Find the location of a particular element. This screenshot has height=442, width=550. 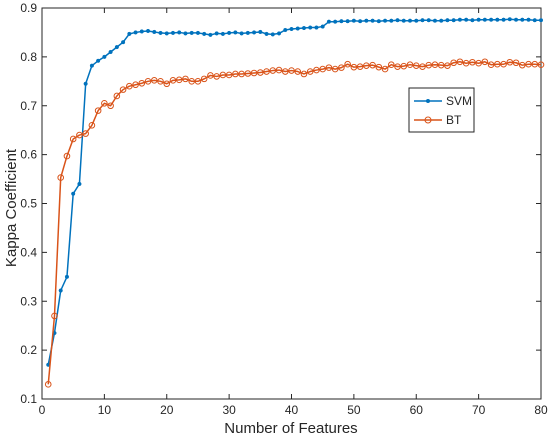

y-tick-label: 0.8 is located at coordinates (28, 57).